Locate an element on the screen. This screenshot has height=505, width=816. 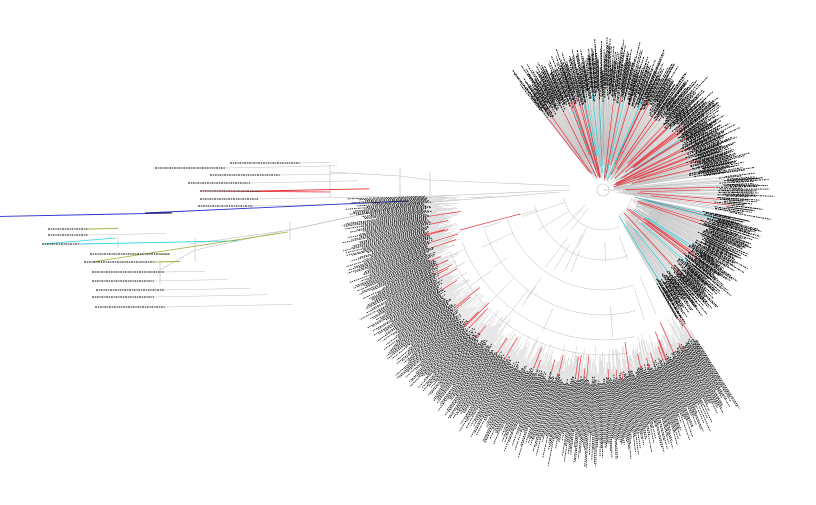
leaf-branch-cyan is located at coordinates (603, 125).